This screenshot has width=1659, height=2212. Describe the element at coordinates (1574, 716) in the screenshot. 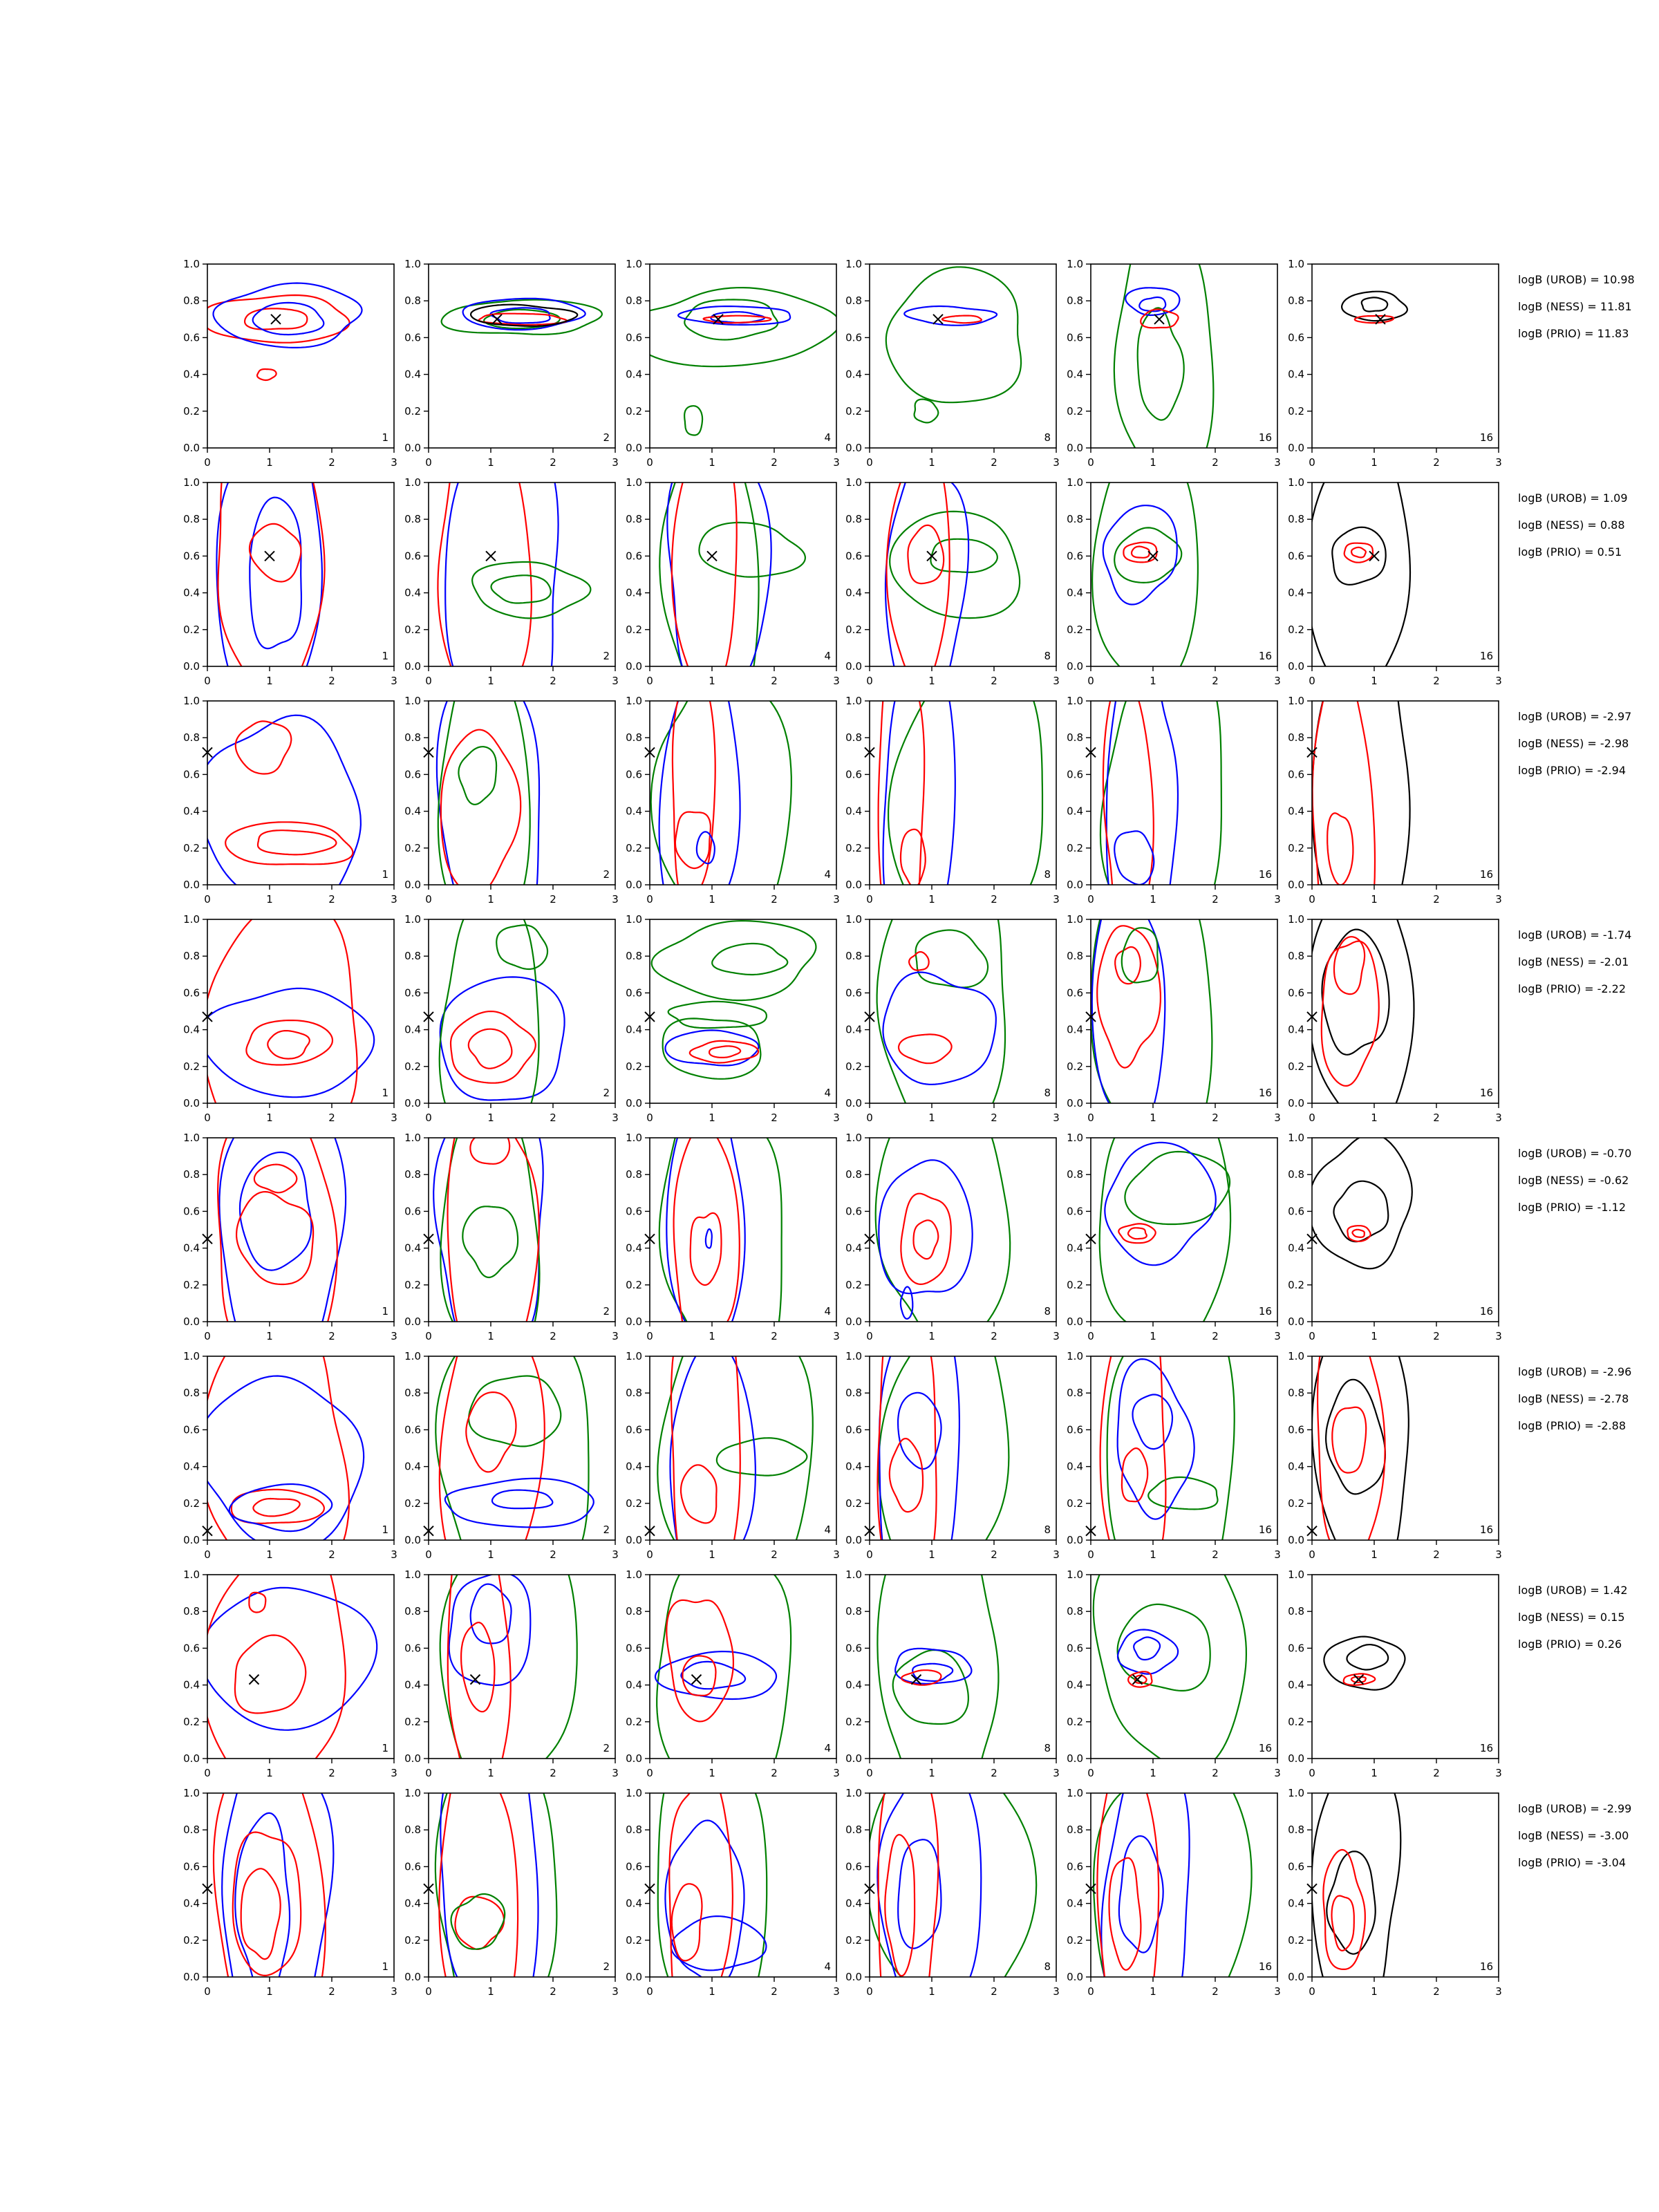

I see `logb-annotation: logB (UROB) = -2.97` at that location.